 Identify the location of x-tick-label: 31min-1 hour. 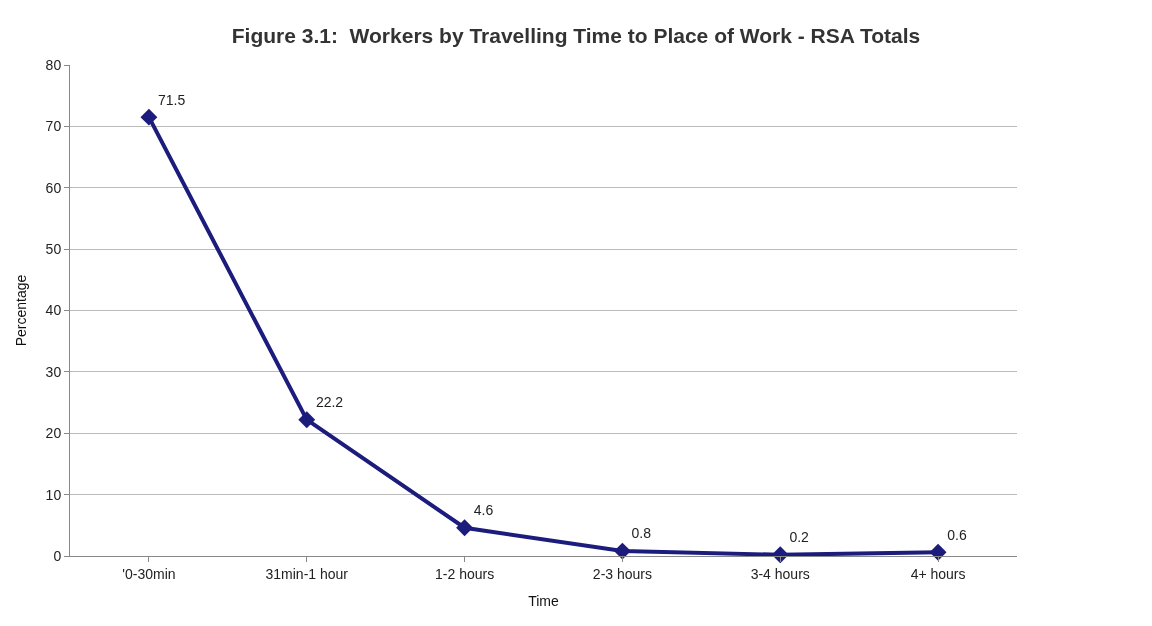
(307, 573).